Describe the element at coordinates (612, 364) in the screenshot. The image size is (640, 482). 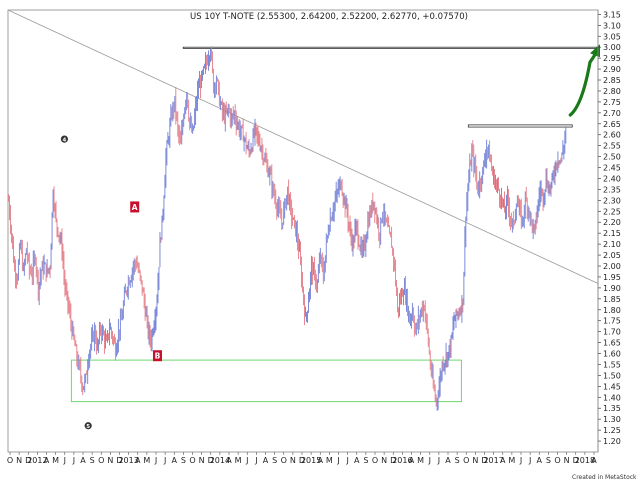
I see `y-tick-label: 1.55` at that location.